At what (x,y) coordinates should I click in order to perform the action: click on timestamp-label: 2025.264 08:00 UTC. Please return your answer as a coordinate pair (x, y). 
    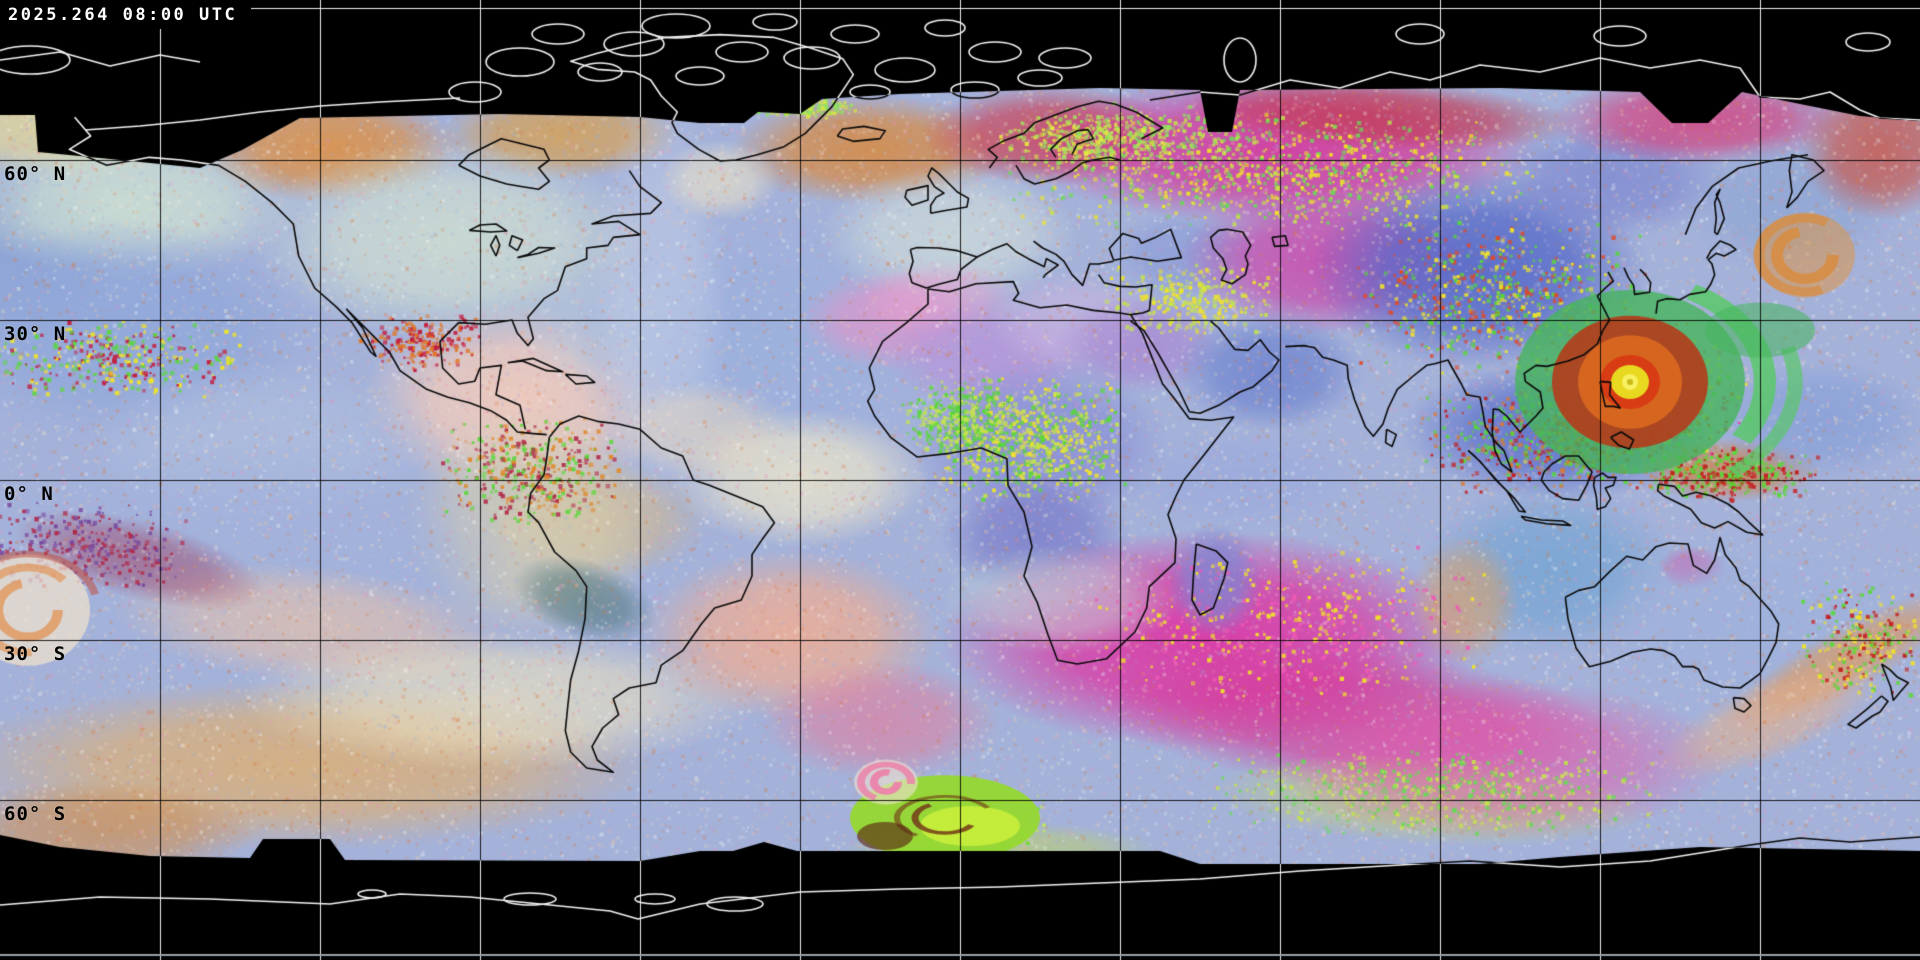
    Looking at the image, I should click on (126, 14).